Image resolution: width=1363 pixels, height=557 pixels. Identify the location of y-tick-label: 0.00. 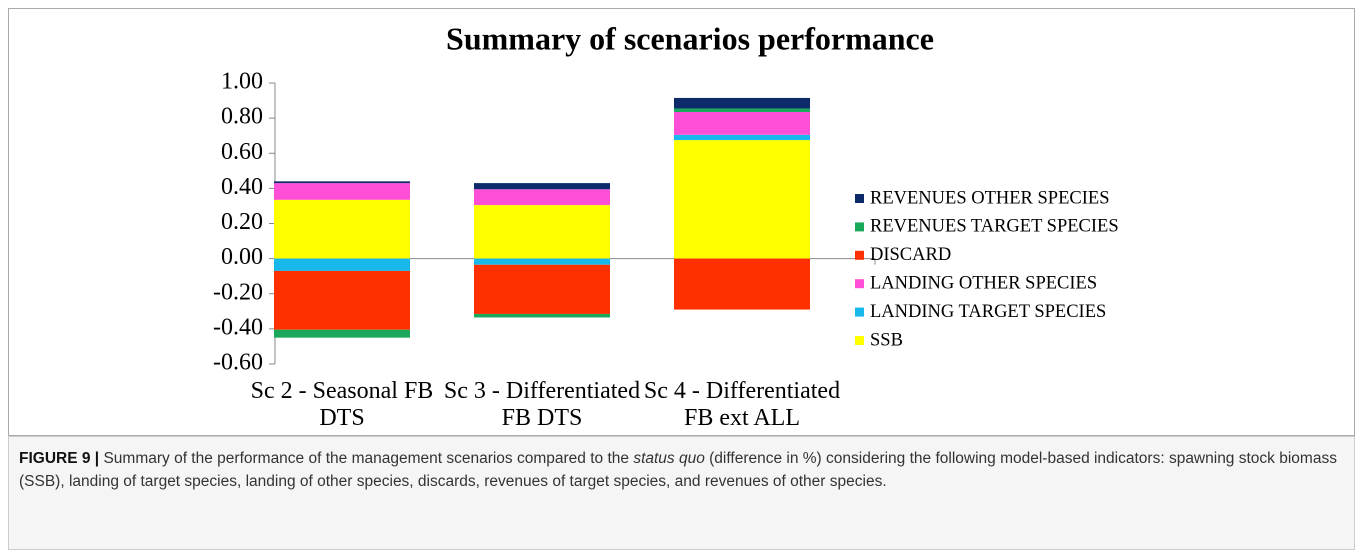
(242, 257).